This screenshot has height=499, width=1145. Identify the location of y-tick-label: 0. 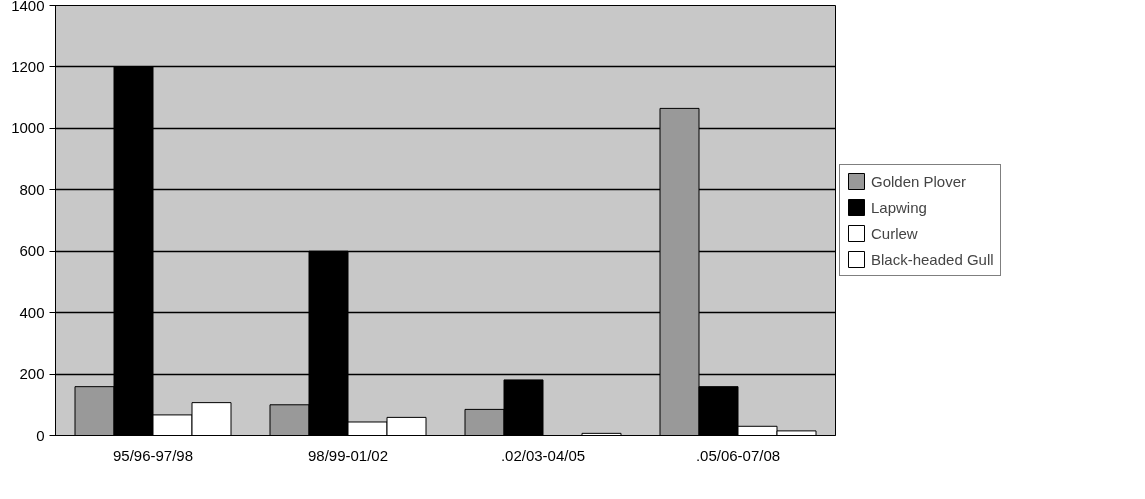
(40, 435).